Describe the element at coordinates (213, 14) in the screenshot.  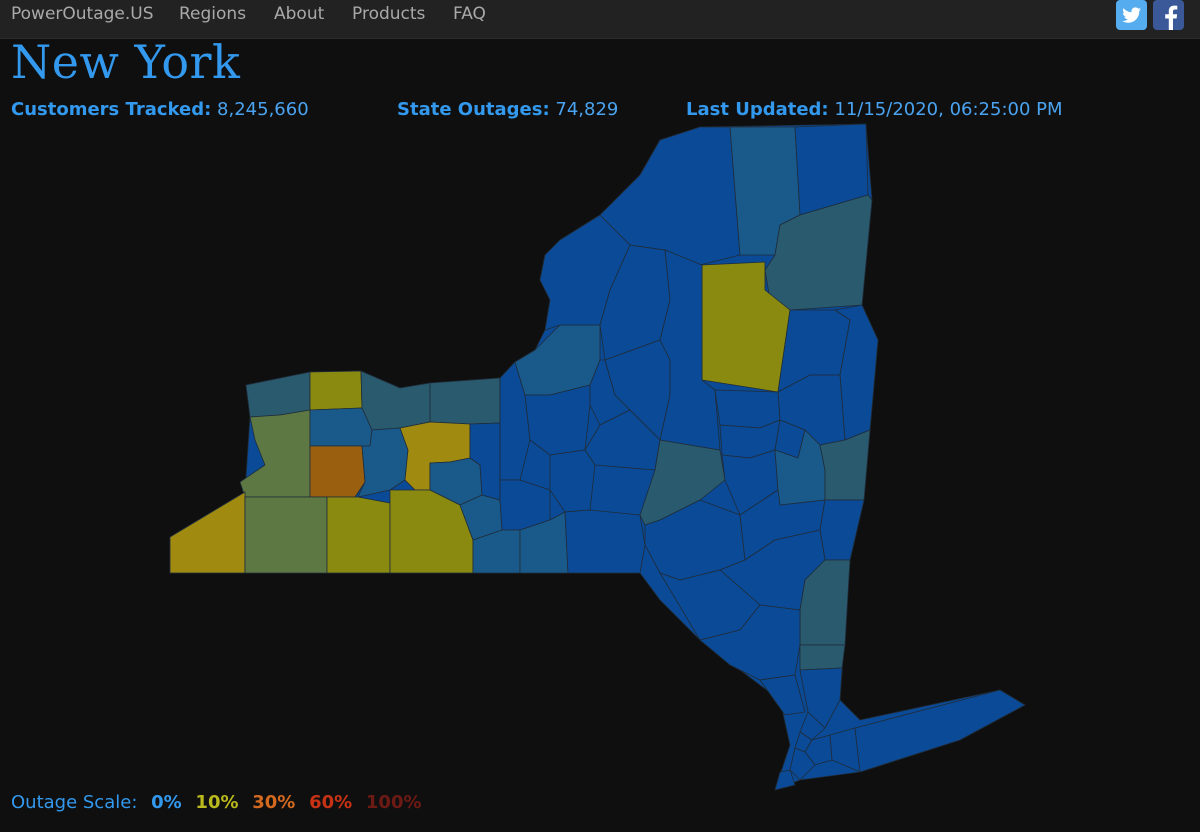
I see `nav-regions-link: Regions` at that location.